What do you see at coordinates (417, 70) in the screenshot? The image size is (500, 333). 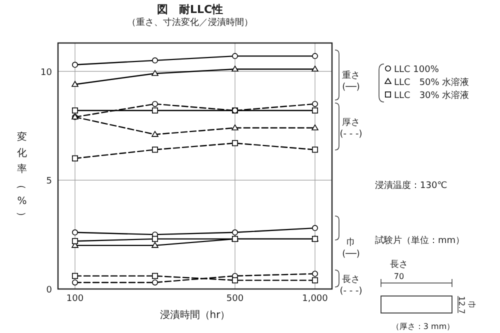 I see `legend-label: LLC 100%` at bounding box center [417, 70].